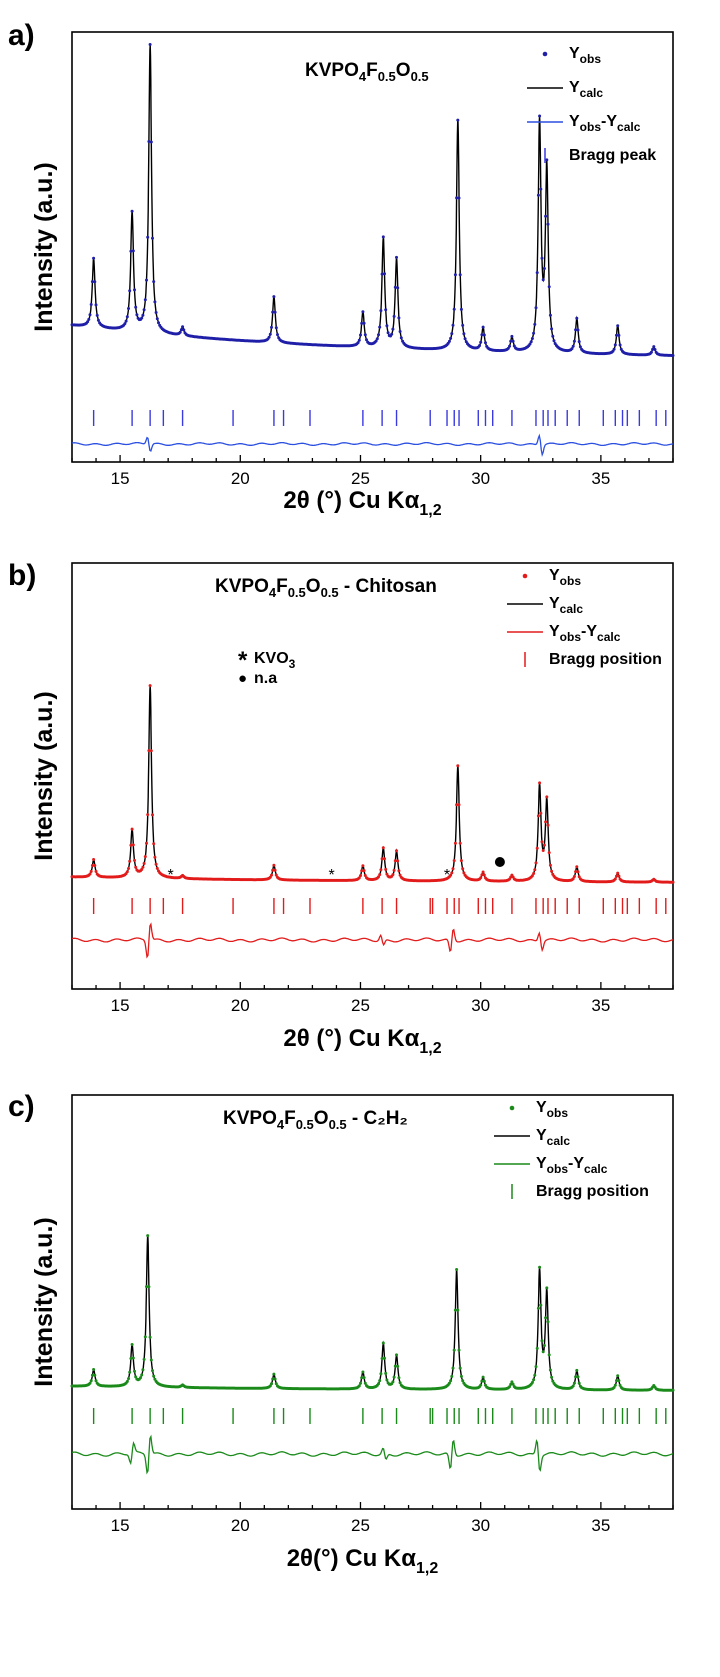 This screenshot has height=1677, width=720. I want to click on chart-title: KVPO4F0.5O0.5, so click(367, 72).